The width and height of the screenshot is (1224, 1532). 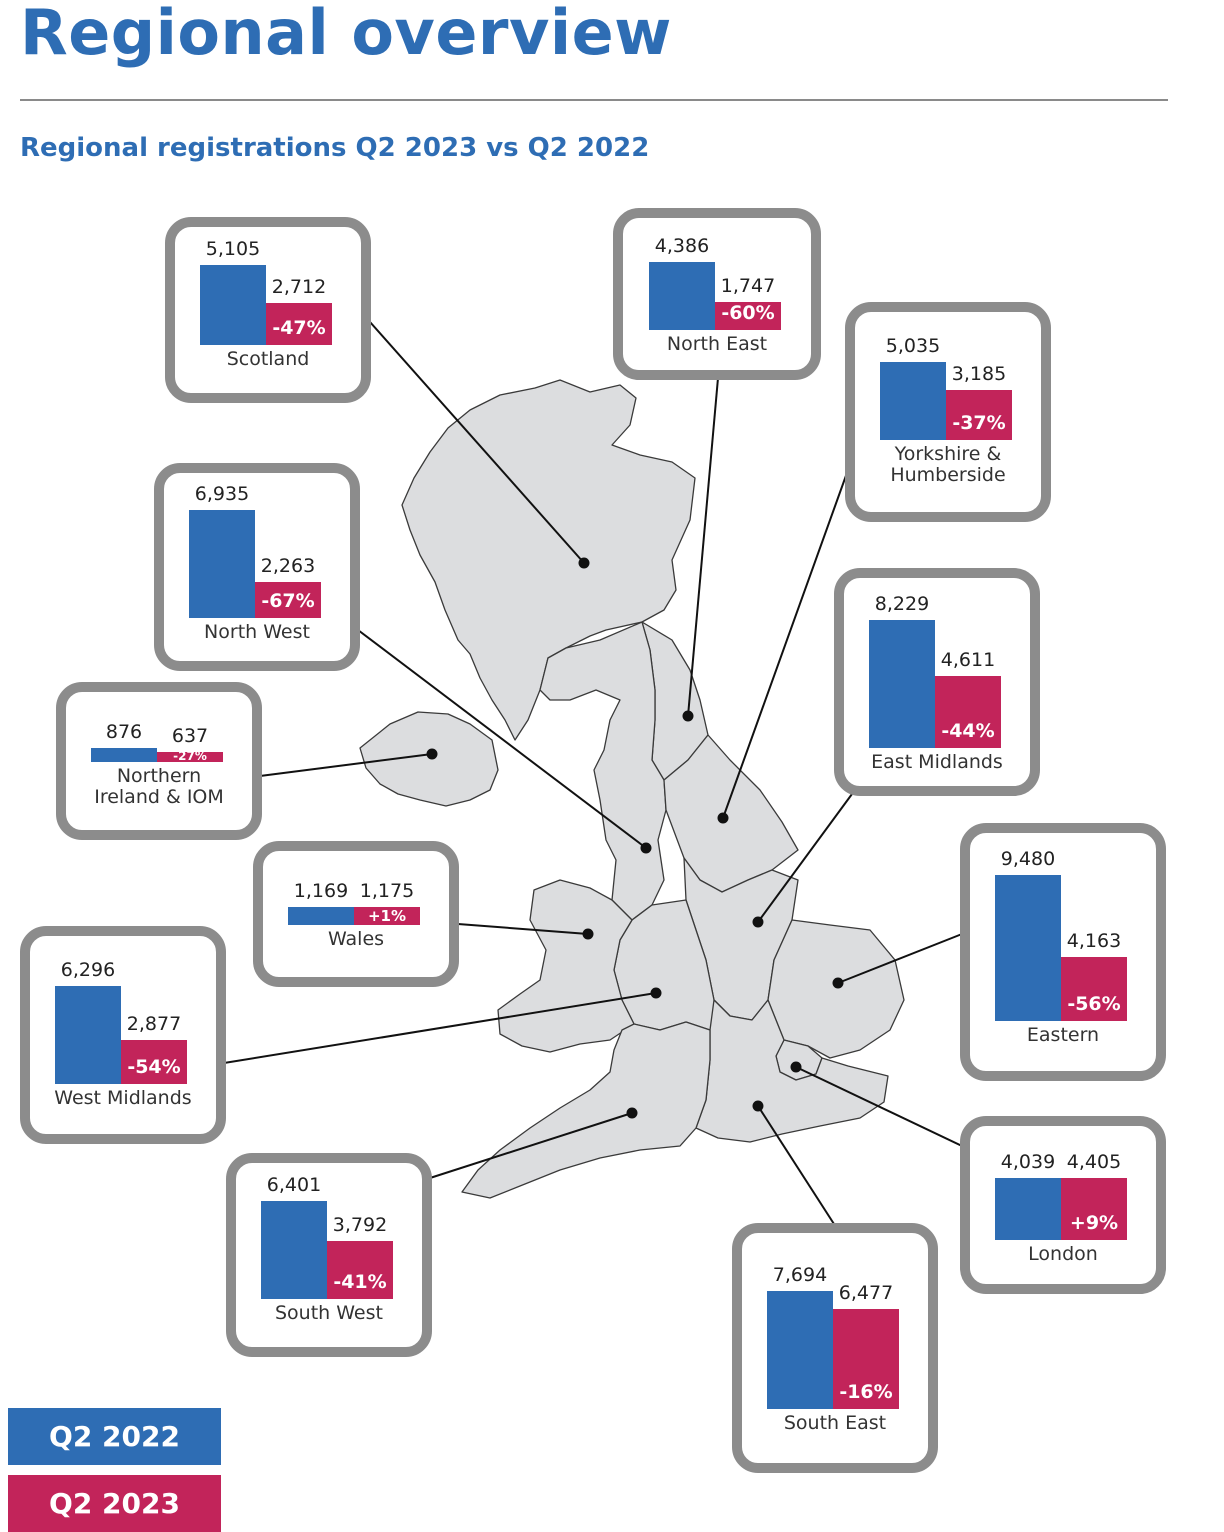 What do you see at coordinates (688, 716) in the screenshot?
I see `map-point-north-east` at bounding box center [688, 716].